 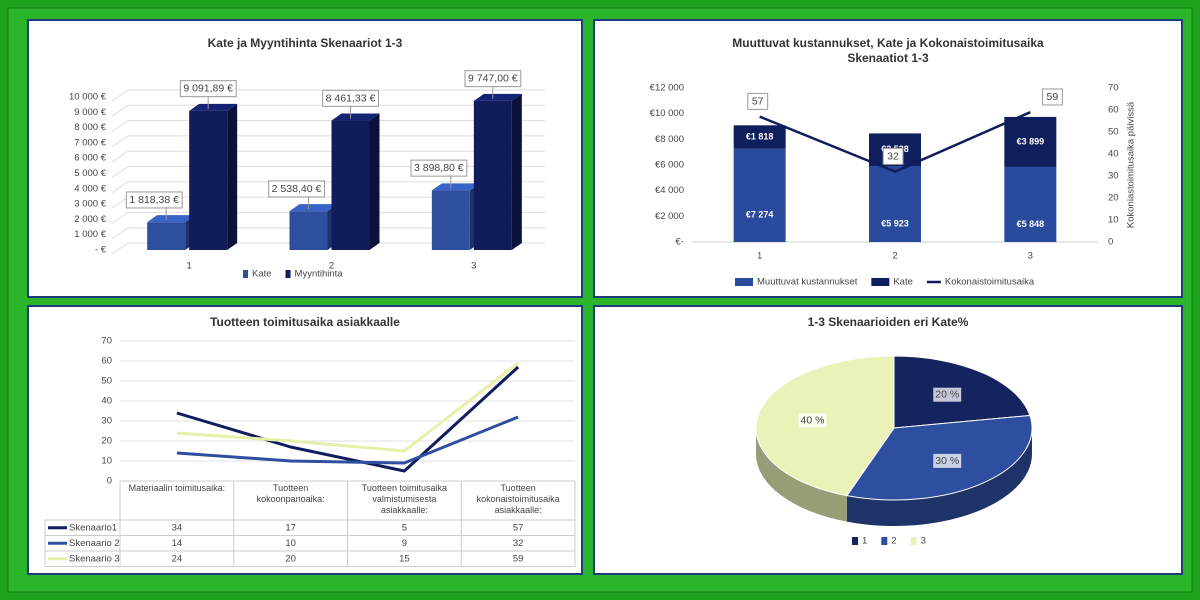 What do you see at coordinates (177, 558) in the screenshot?
I see `table-cell: 24` at bounding box center [177, 558].